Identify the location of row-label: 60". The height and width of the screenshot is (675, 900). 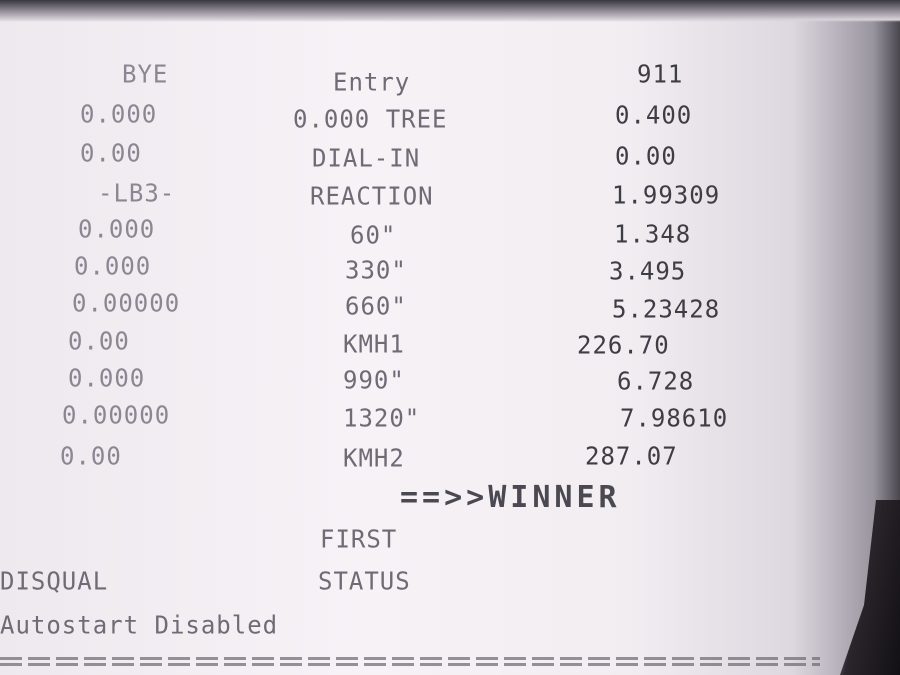
(373, 235).